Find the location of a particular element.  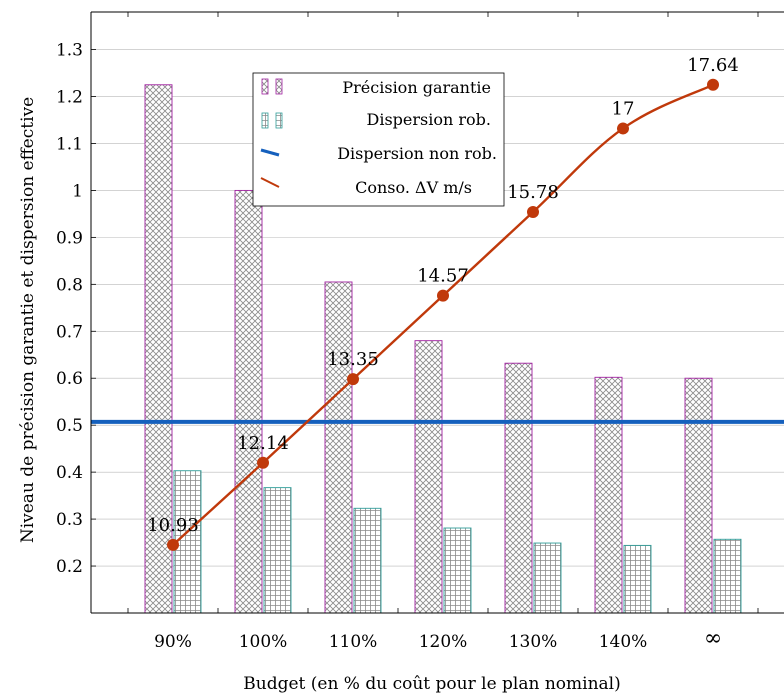

legend-item-dispersion-non-rob: Dispersion non rob. is located at coordinates (378, 153).